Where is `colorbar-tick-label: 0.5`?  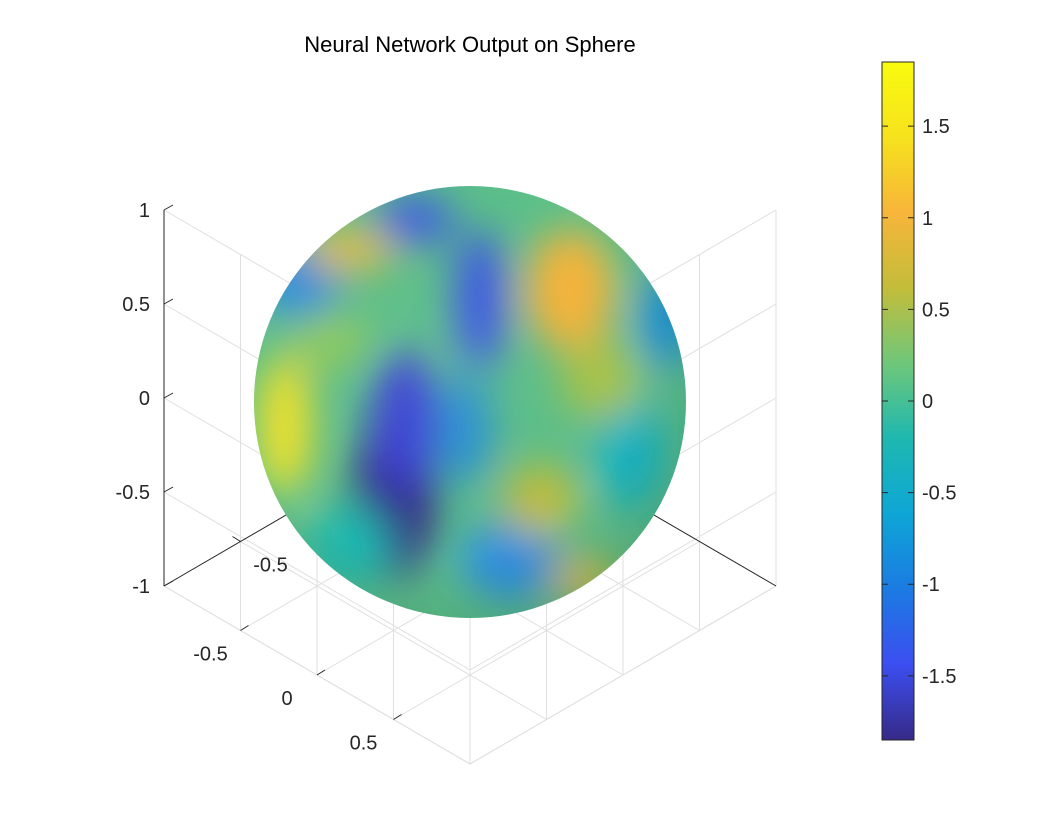
colorbar-tick-label: 0.5 is located at coordinates (936, 310).